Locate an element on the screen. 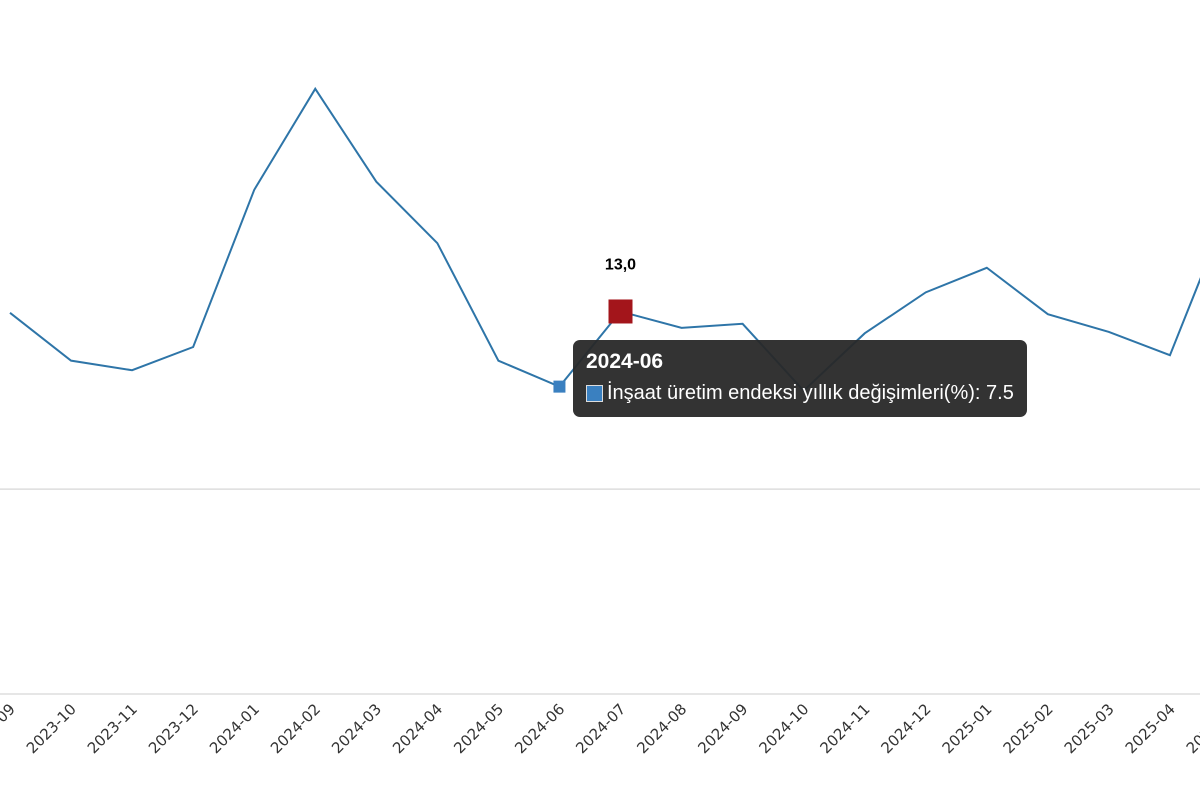 Image resolution: width=1200 pixels, height=800 pixels. x-tick-label: 2024-02 is located at coordinates (295, 728).